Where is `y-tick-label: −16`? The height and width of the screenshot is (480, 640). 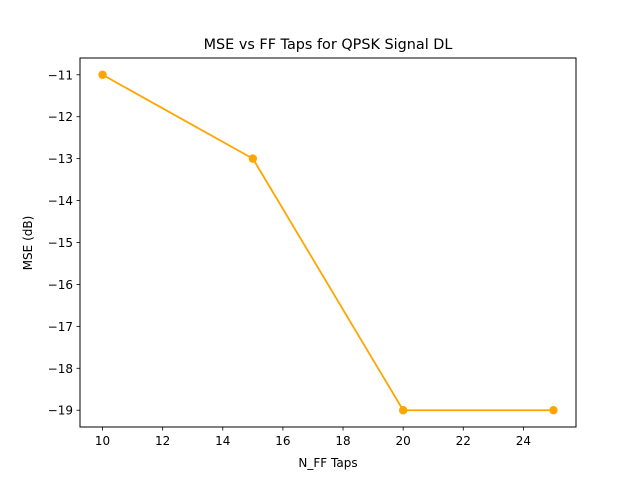
y-tick-label: −16 is located at coordinates (60, 285).